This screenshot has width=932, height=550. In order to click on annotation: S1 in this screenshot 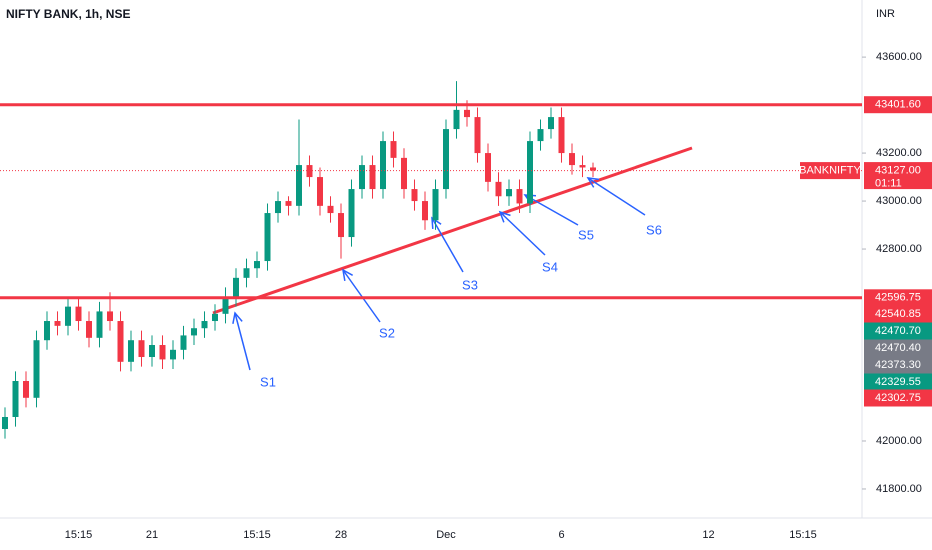, I will do `click(268, 381)`.